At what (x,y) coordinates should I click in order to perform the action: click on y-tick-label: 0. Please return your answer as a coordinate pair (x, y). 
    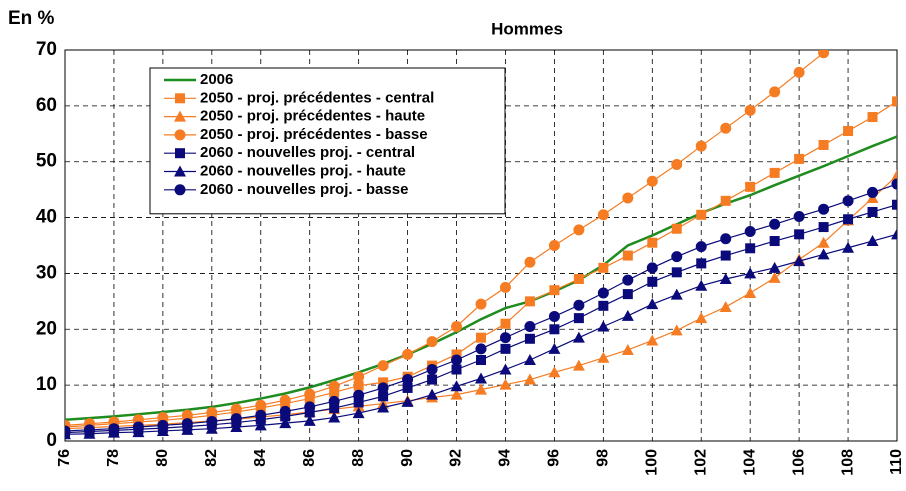
    Looking at the image, I should click on (51, 440).